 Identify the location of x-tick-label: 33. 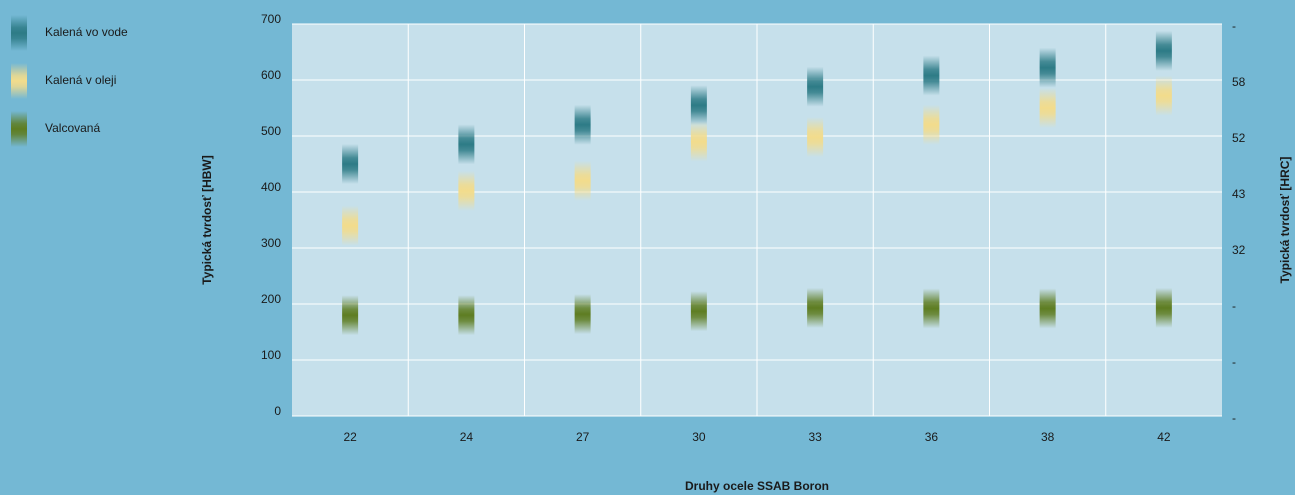
(815, 437).